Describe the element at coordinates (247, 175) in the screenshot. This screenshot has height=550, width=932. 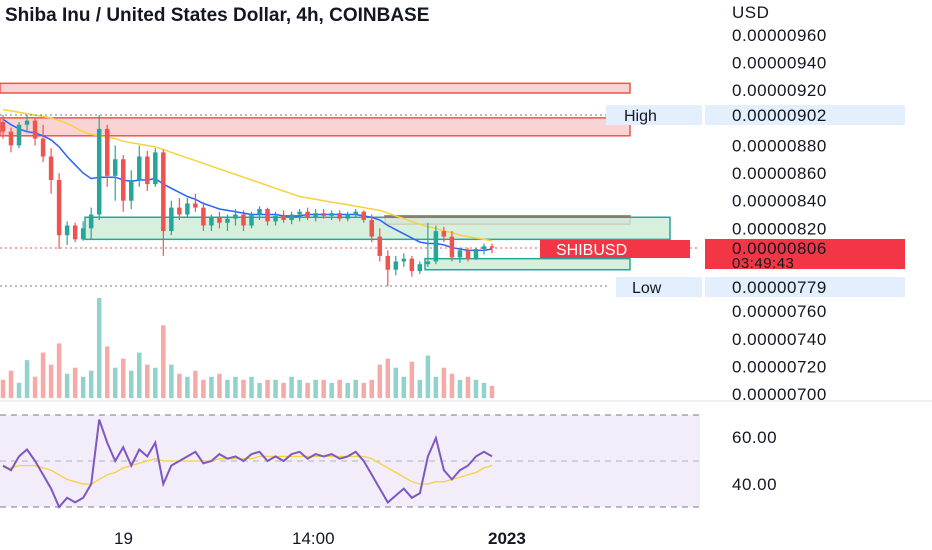
I see `ma-slow-line` at that location.